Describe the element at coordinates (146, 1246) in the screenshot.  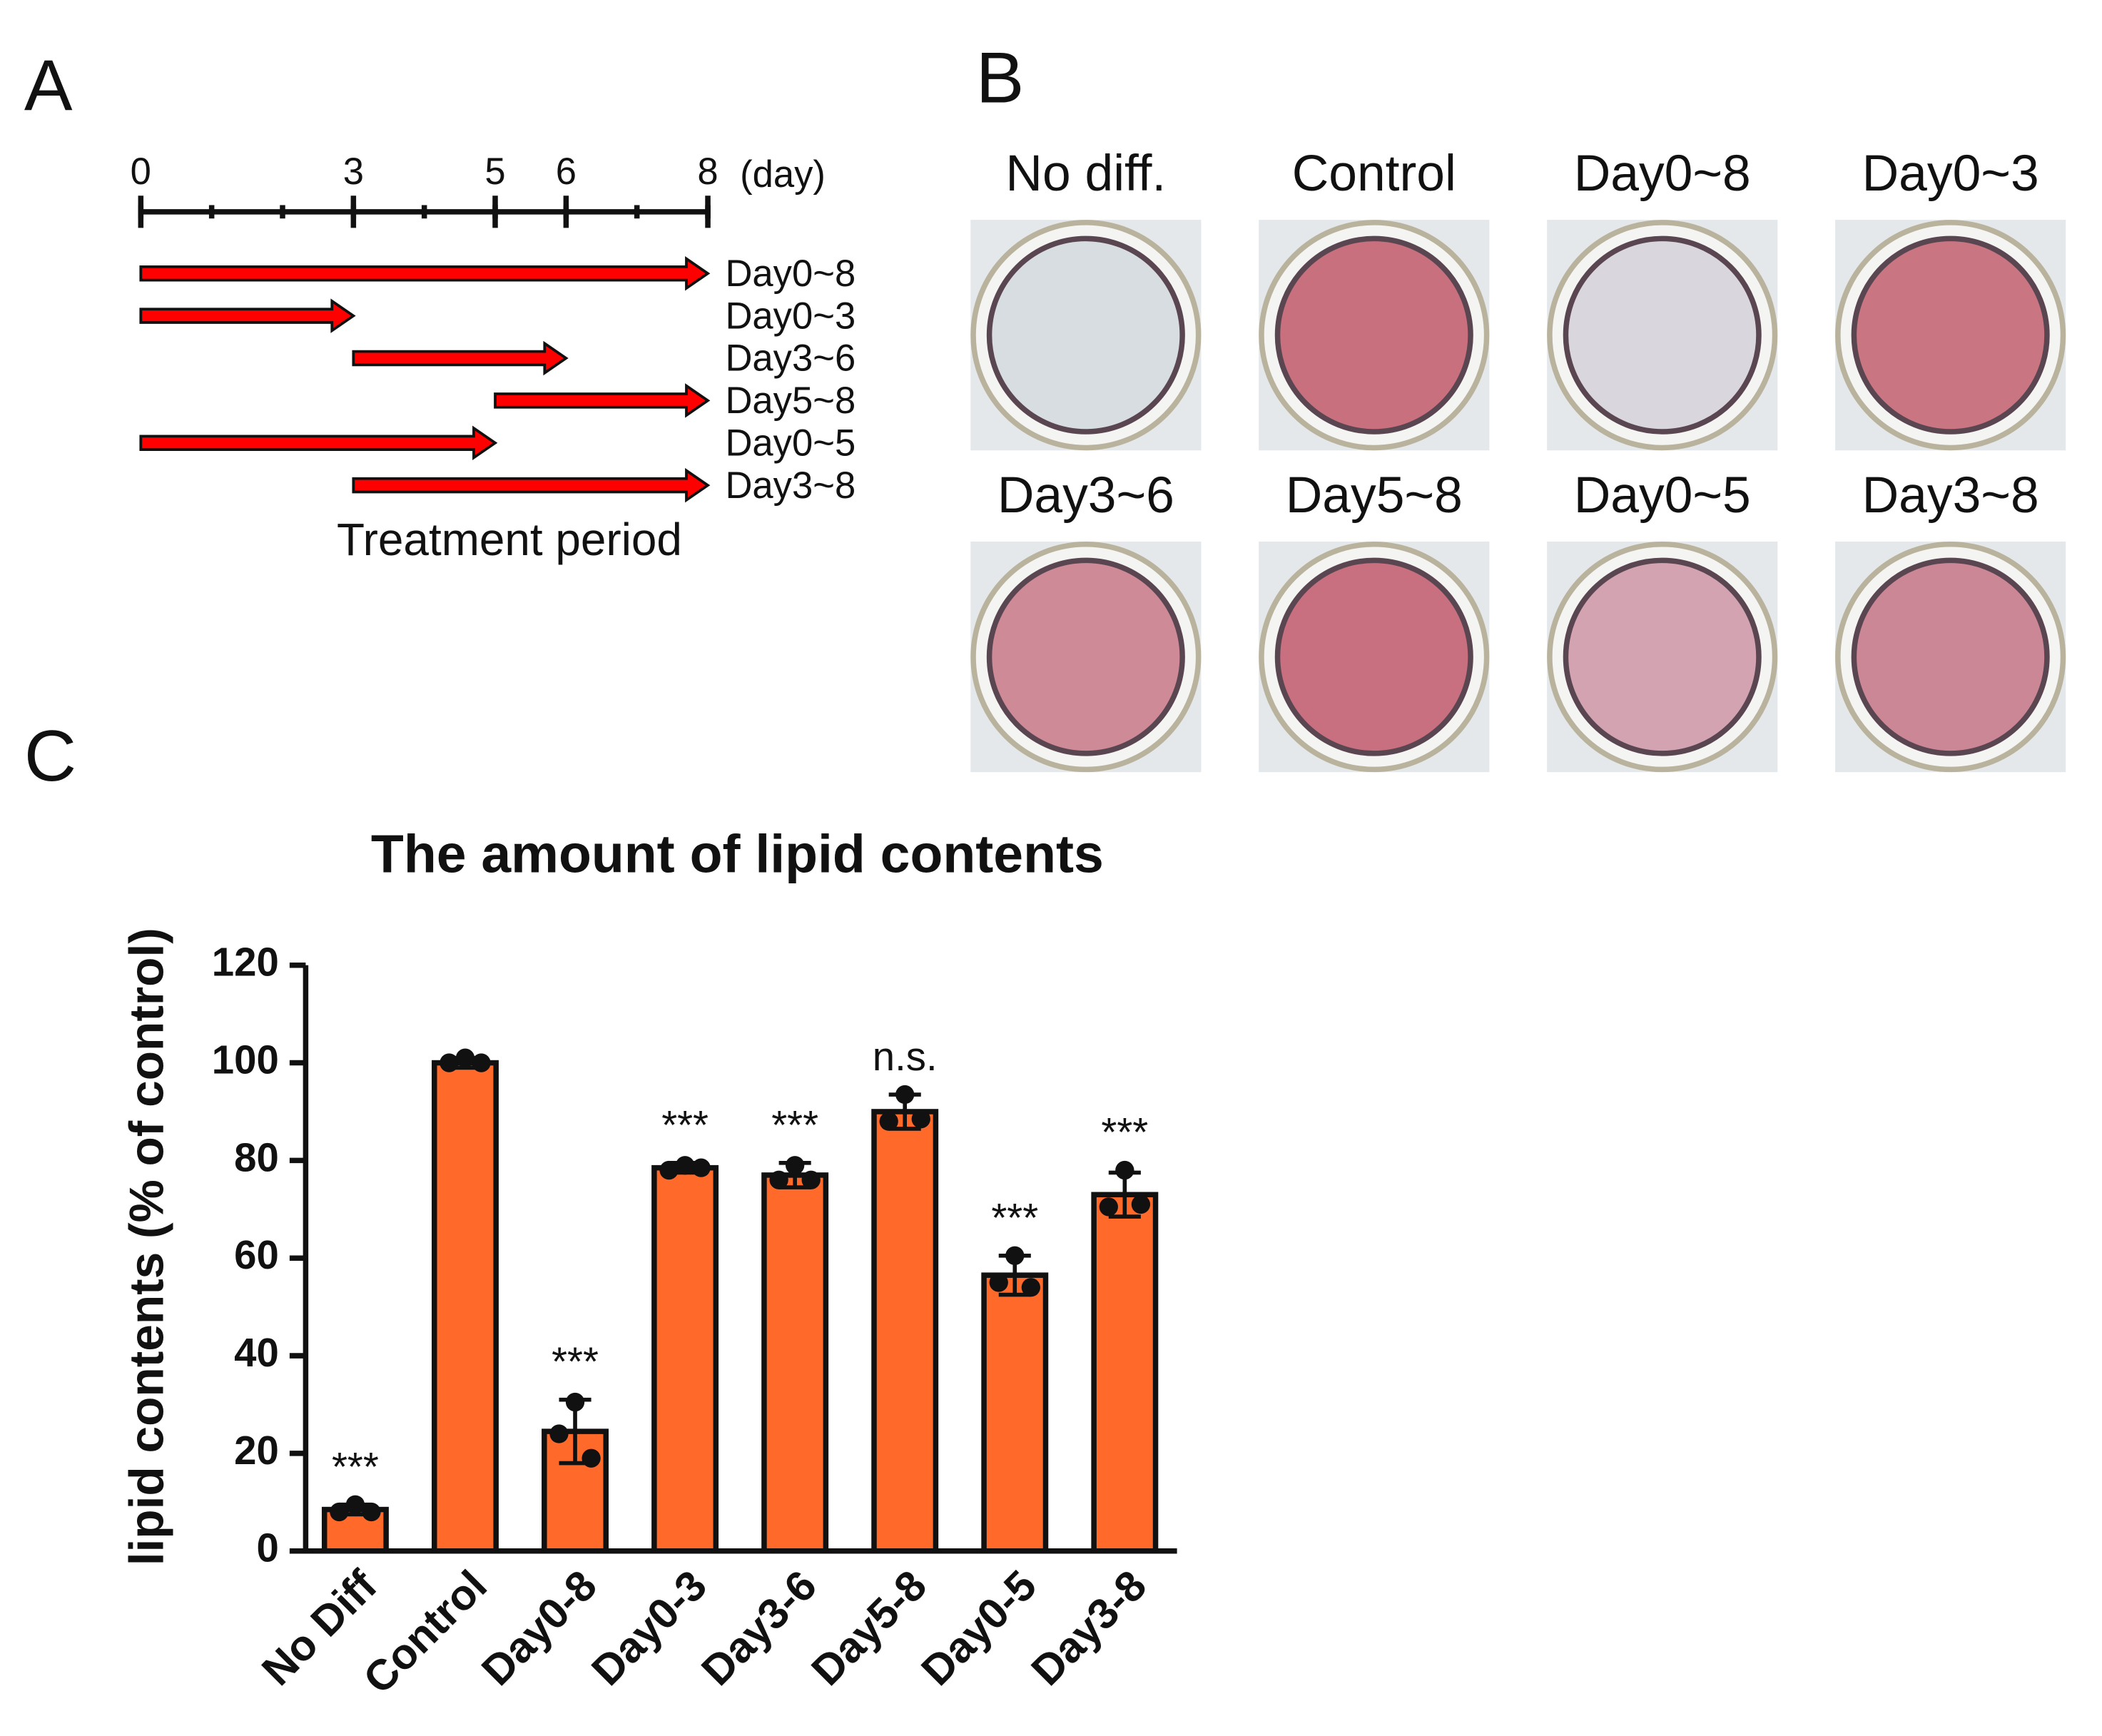
I see `y-axis-title: lipid contents (% of control)` at that location.